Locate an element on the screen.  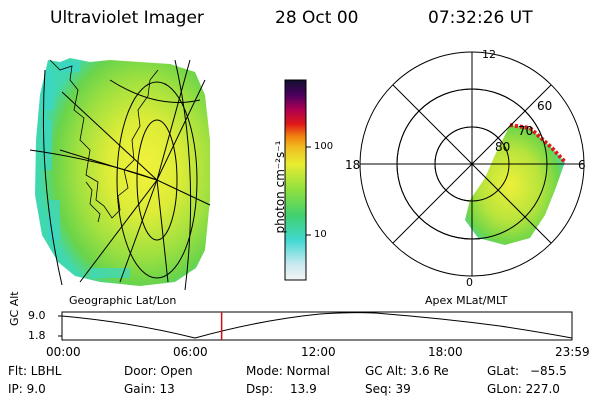
lat-label-70: 70 is located at coordinates (526, 131).